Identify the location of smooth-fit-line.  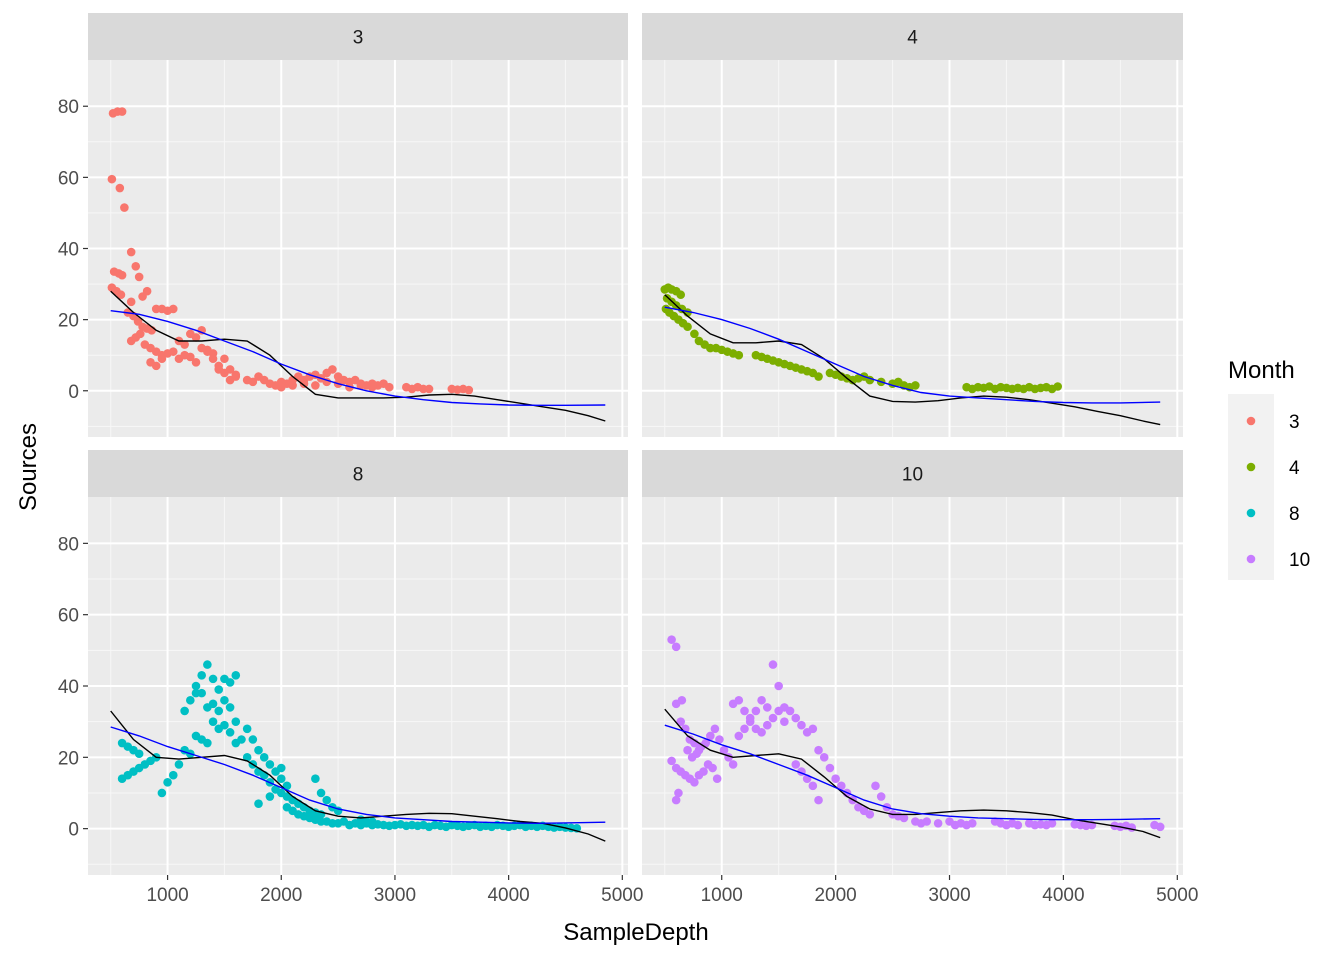
(358, 776).